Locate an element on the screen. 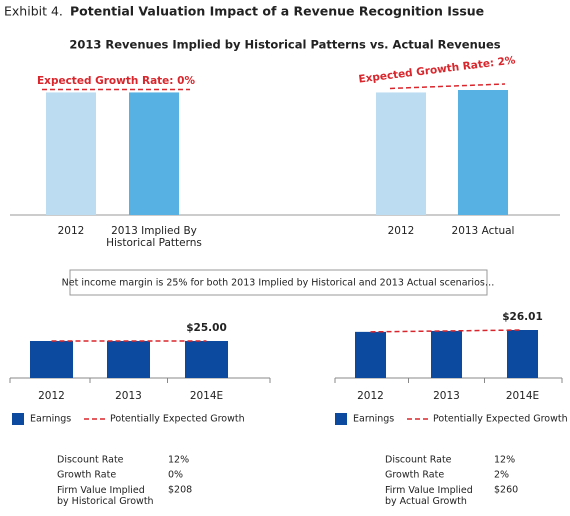 The width and height of the screenshot is (570, 516). annotation: Expected Growth Rate: 2% is located at coordinates (437, 69).